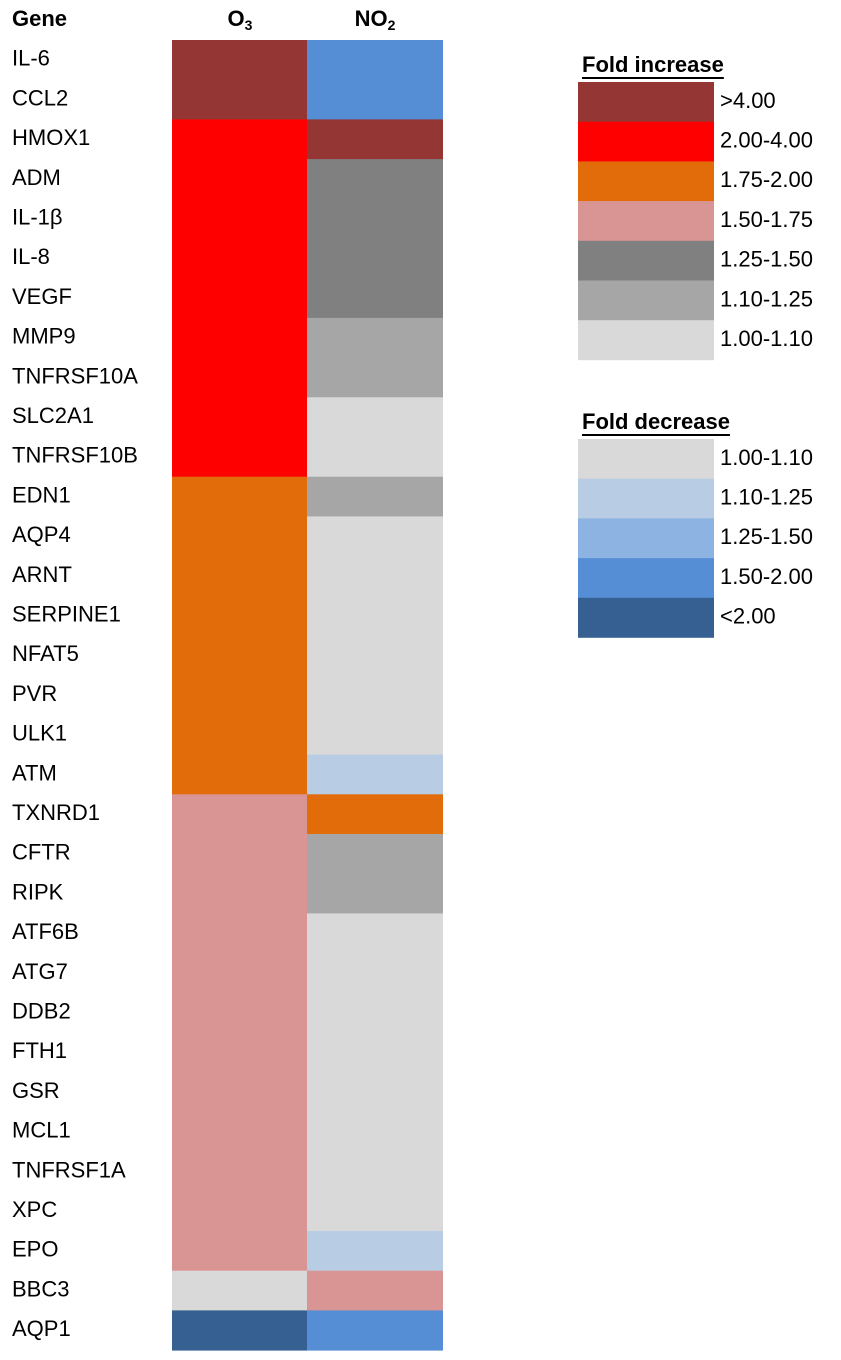  I want to click on gene-label: XPC, so click(34, 1209).